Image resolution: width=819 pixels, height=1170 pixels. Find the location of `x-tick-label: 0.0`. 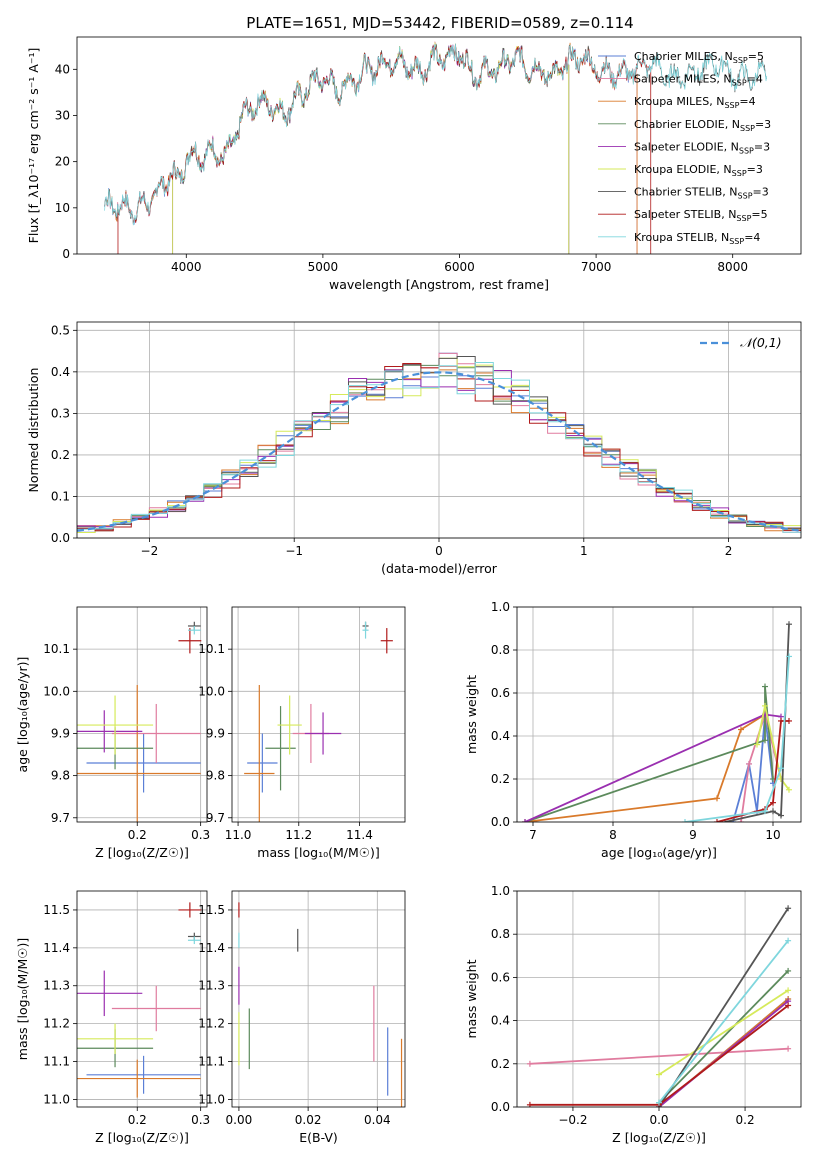

x-tick-label: 0.0 is located at coordinates (658, 1120).